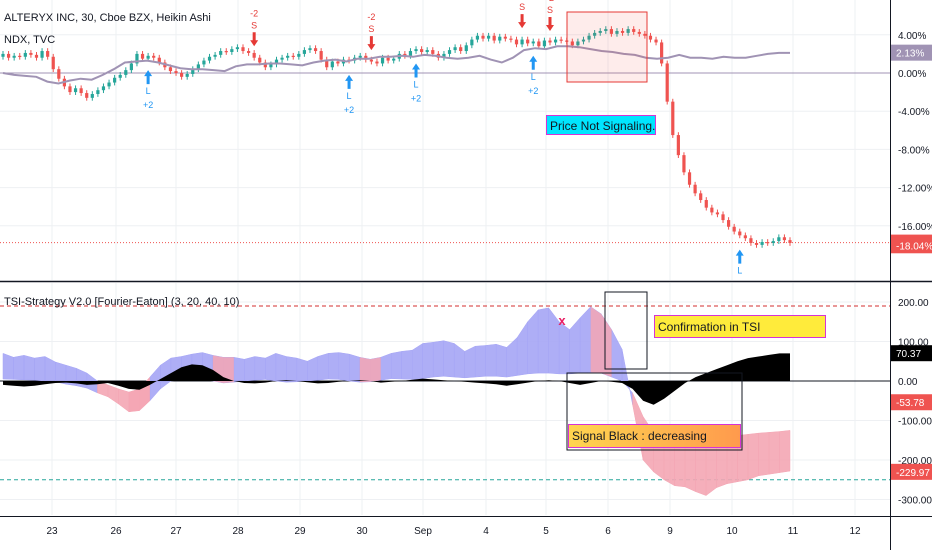 This screenshot has height=555, width=932. Describe the element at coordinates (362, 531) in the screenshot. I see `time-axis-tick: 30` at that location.